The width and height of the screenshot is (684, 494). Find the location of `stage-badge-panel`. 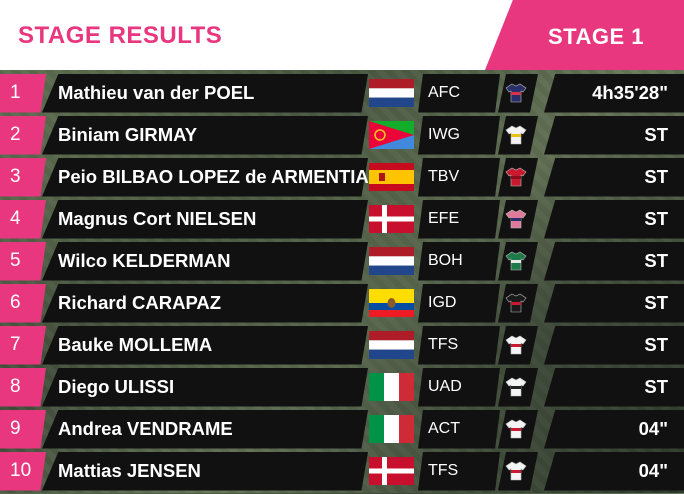

stage-badge-panel is located at coordinates (584, 35).